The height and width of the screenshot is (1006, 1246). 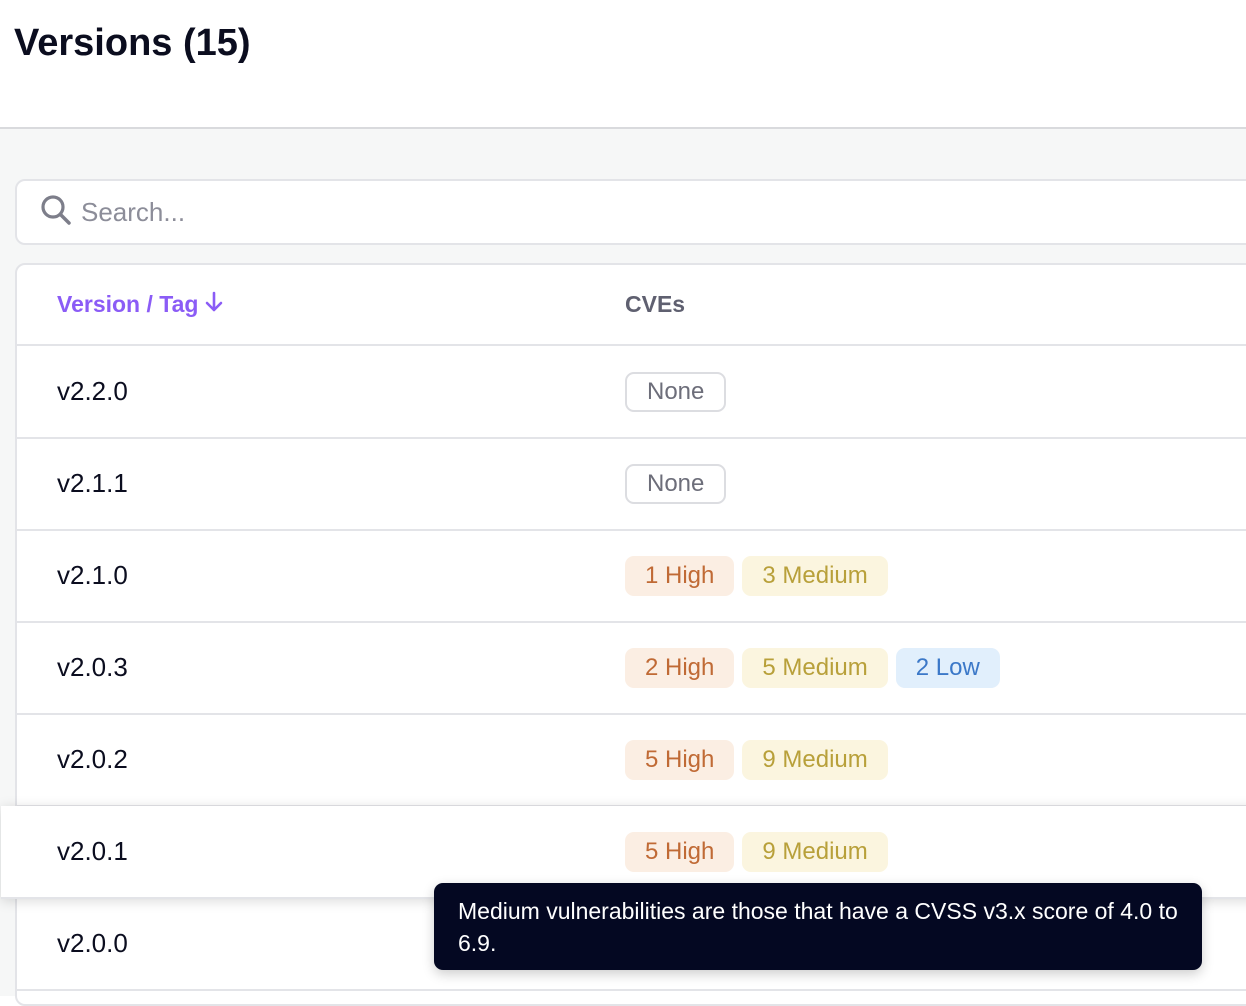 I want to click on cve-badge-medium: 3 Medium, so click(x=815, y=575).